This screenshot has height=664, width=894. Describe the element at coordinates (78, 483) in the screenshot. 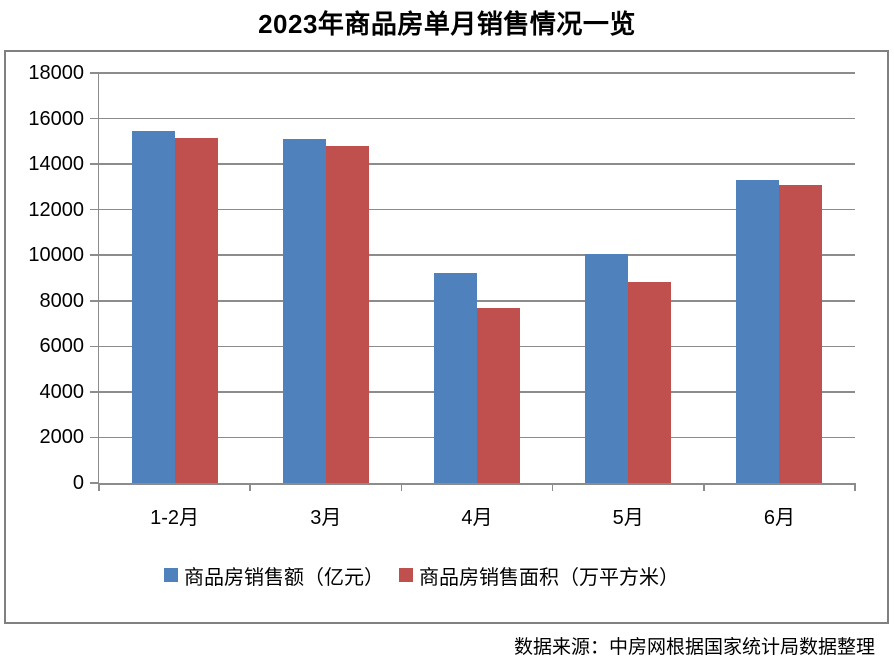

I see `y-axis-tick-label: 0` at that location.